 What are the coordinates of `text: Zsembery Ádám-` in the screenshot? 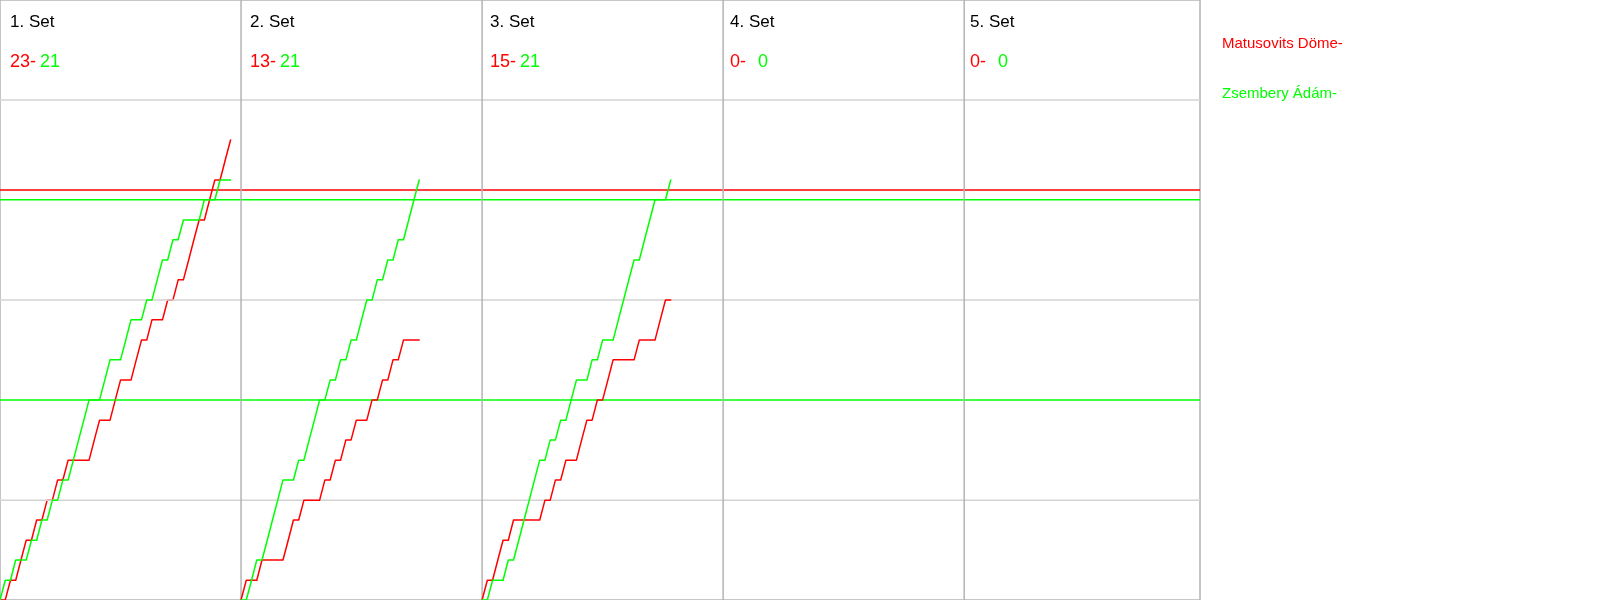 It's located at (1280, 92).